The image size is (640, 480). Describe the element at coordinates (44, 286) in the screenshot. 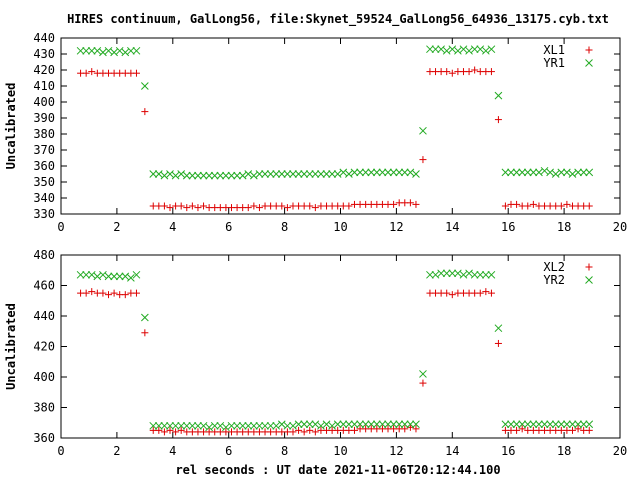

I see `y-tick-label: 460` at that location.